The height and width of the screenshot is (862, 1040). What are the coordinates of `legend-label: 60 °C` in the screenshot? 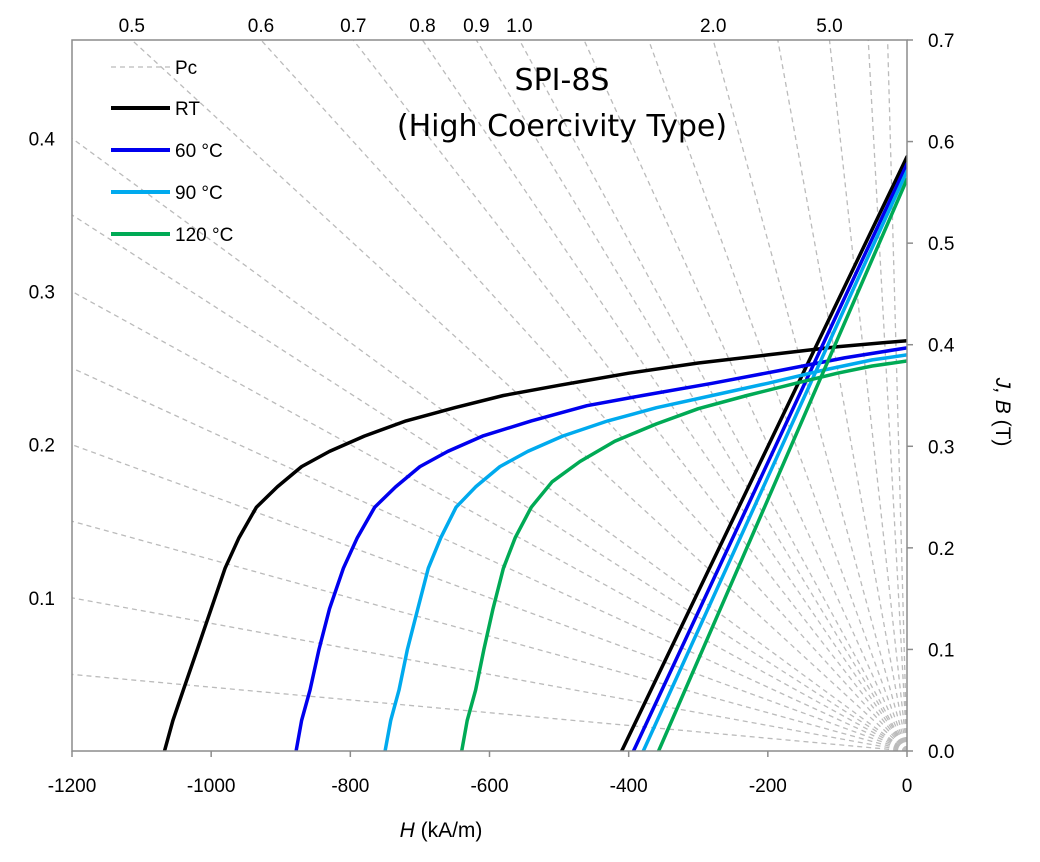 It's located at (199, 151).